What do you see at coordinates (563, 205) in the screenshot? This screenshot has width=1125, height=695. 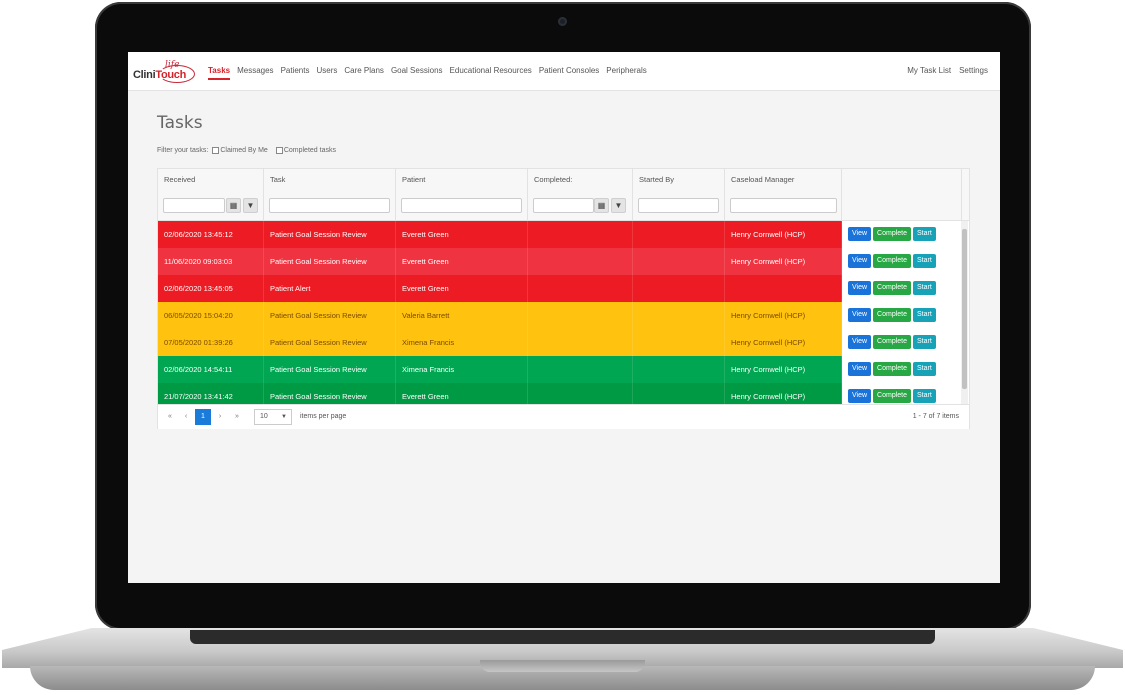 I see `completed-filter-input` at bounding box center [563, 205].